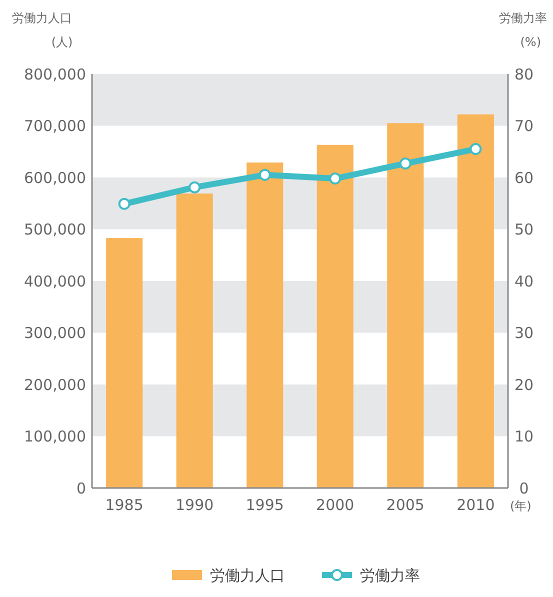 The width and height of the screenshot is (553, 597). I want to click on y2-tick-label: 10, so click(524, 437).